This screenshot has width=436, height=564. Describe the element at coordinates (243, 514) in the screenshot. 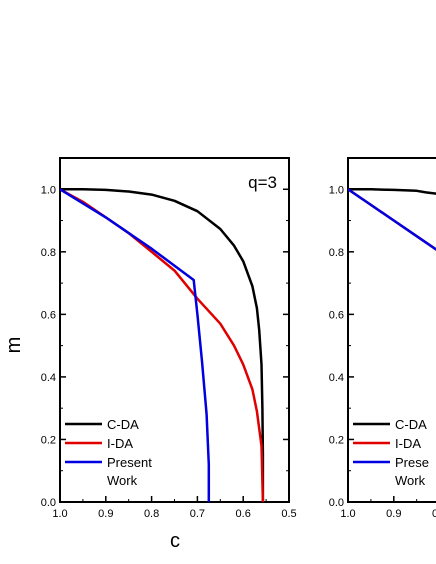

I see `x-tick-label: 0.6` at that location.